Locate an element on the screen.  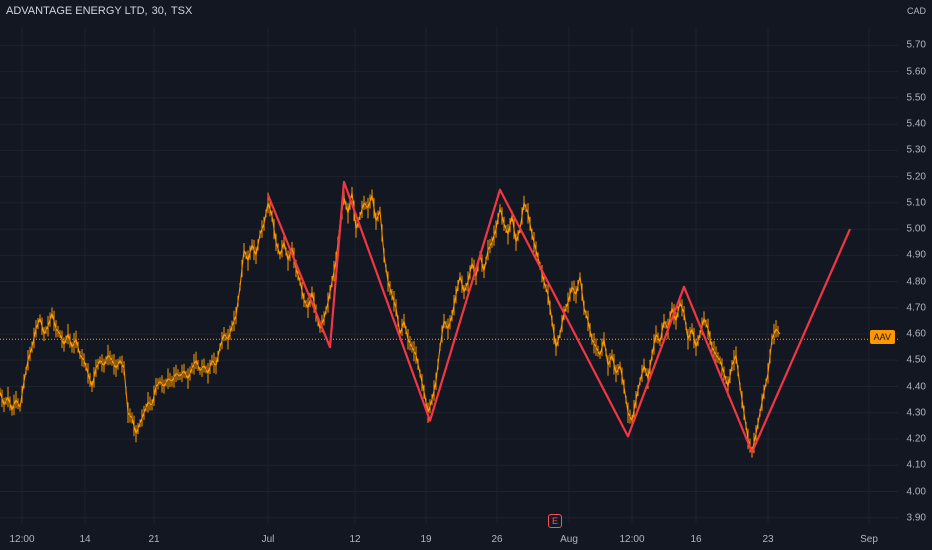
x-tick-label: 19 is located at coordinates (426, 539).